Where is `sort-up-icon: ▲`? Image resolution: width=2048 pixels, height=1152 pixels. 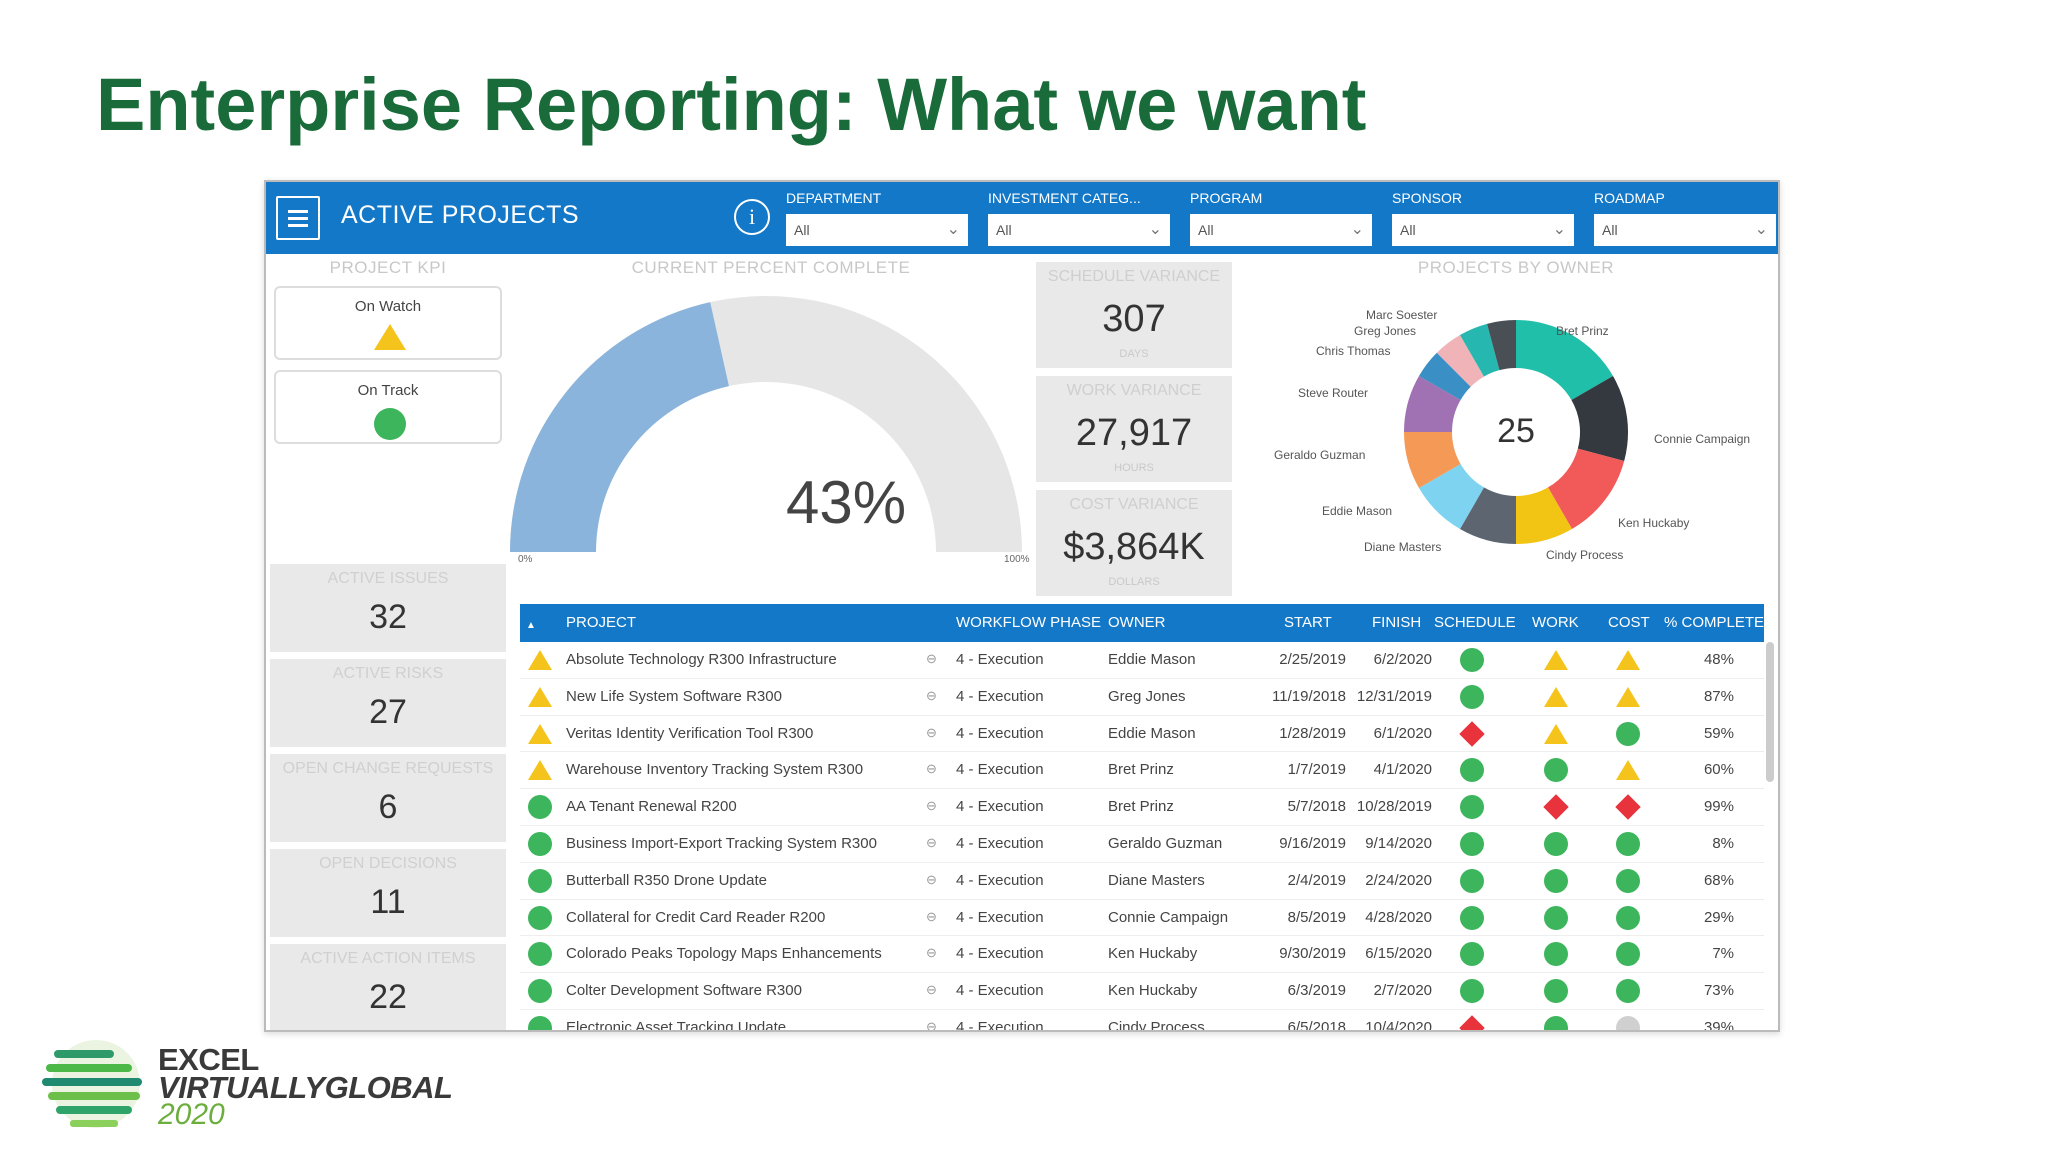 sort-up-icon: ▲ is located at coordinates (531, 625).